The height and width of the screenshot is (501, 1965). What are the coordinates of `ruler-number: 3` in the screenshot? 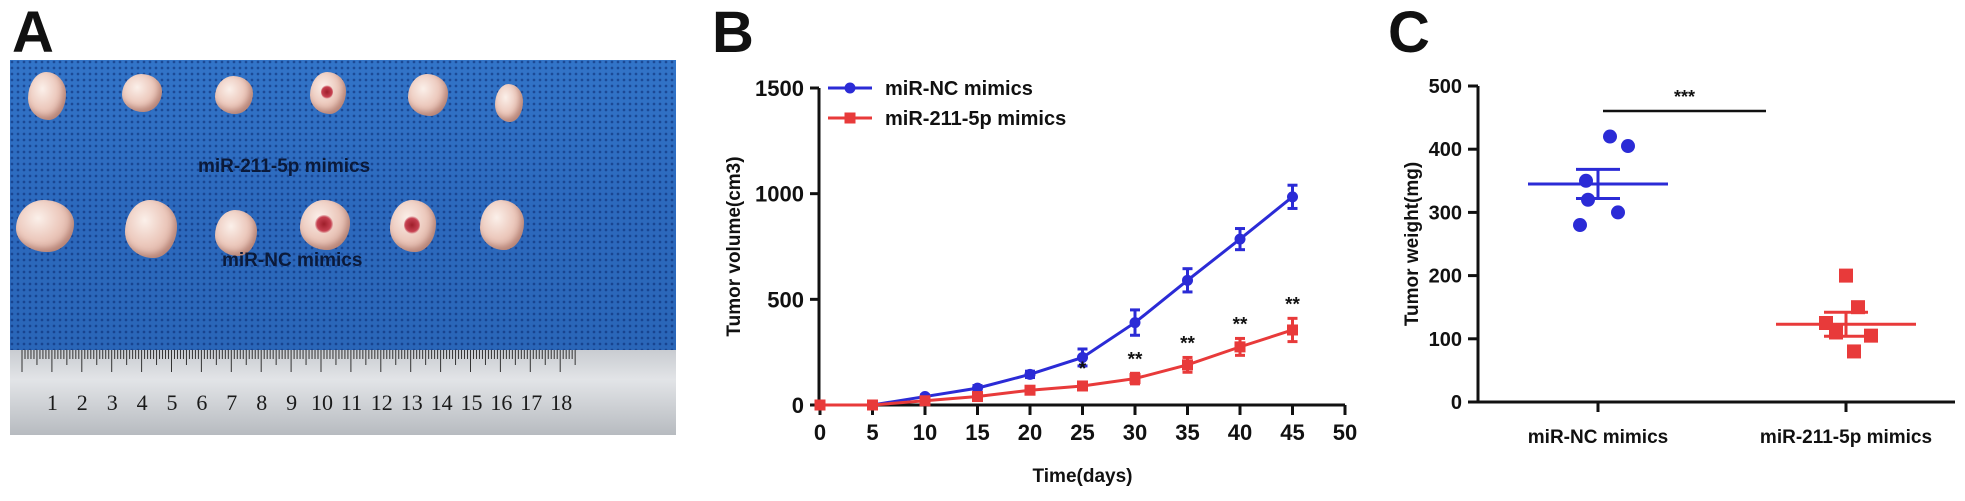 It's located at (112, 402).